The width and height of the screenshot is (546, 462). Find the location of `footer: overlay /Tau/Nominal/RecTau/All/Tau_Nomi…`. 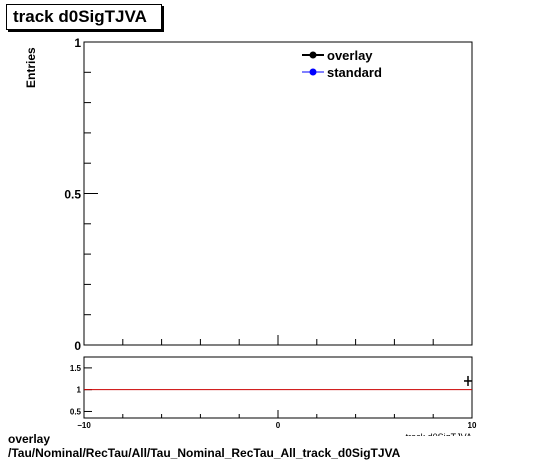

footer: overlay /Tau/Nominal/RecTau/All/Tau_Nomi… is located at coordinates (204, 446).